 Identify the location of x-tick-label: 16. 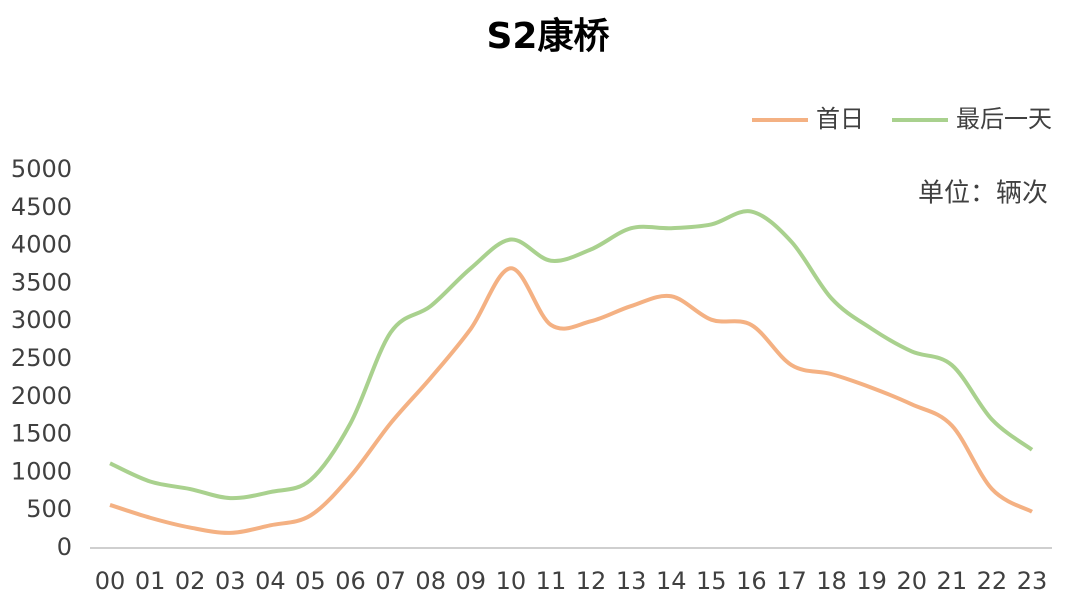
(751, 581).